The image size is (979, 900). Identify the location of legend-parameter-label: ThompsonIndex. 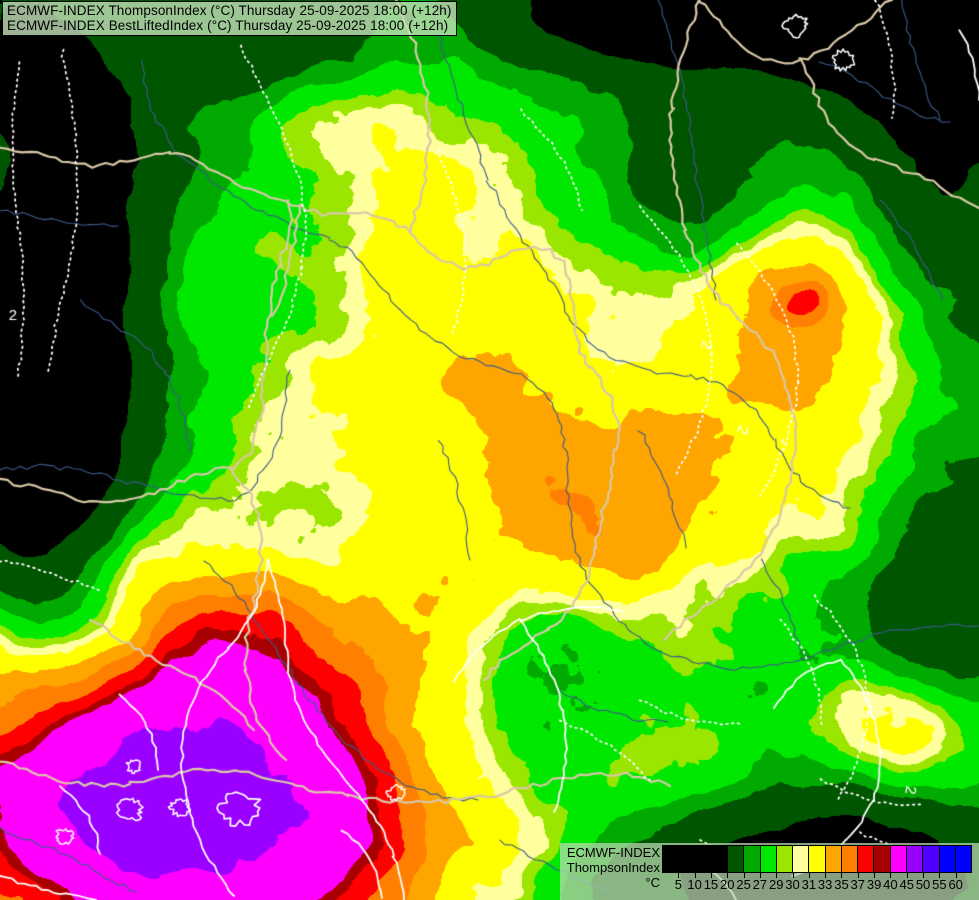
(613, 867).